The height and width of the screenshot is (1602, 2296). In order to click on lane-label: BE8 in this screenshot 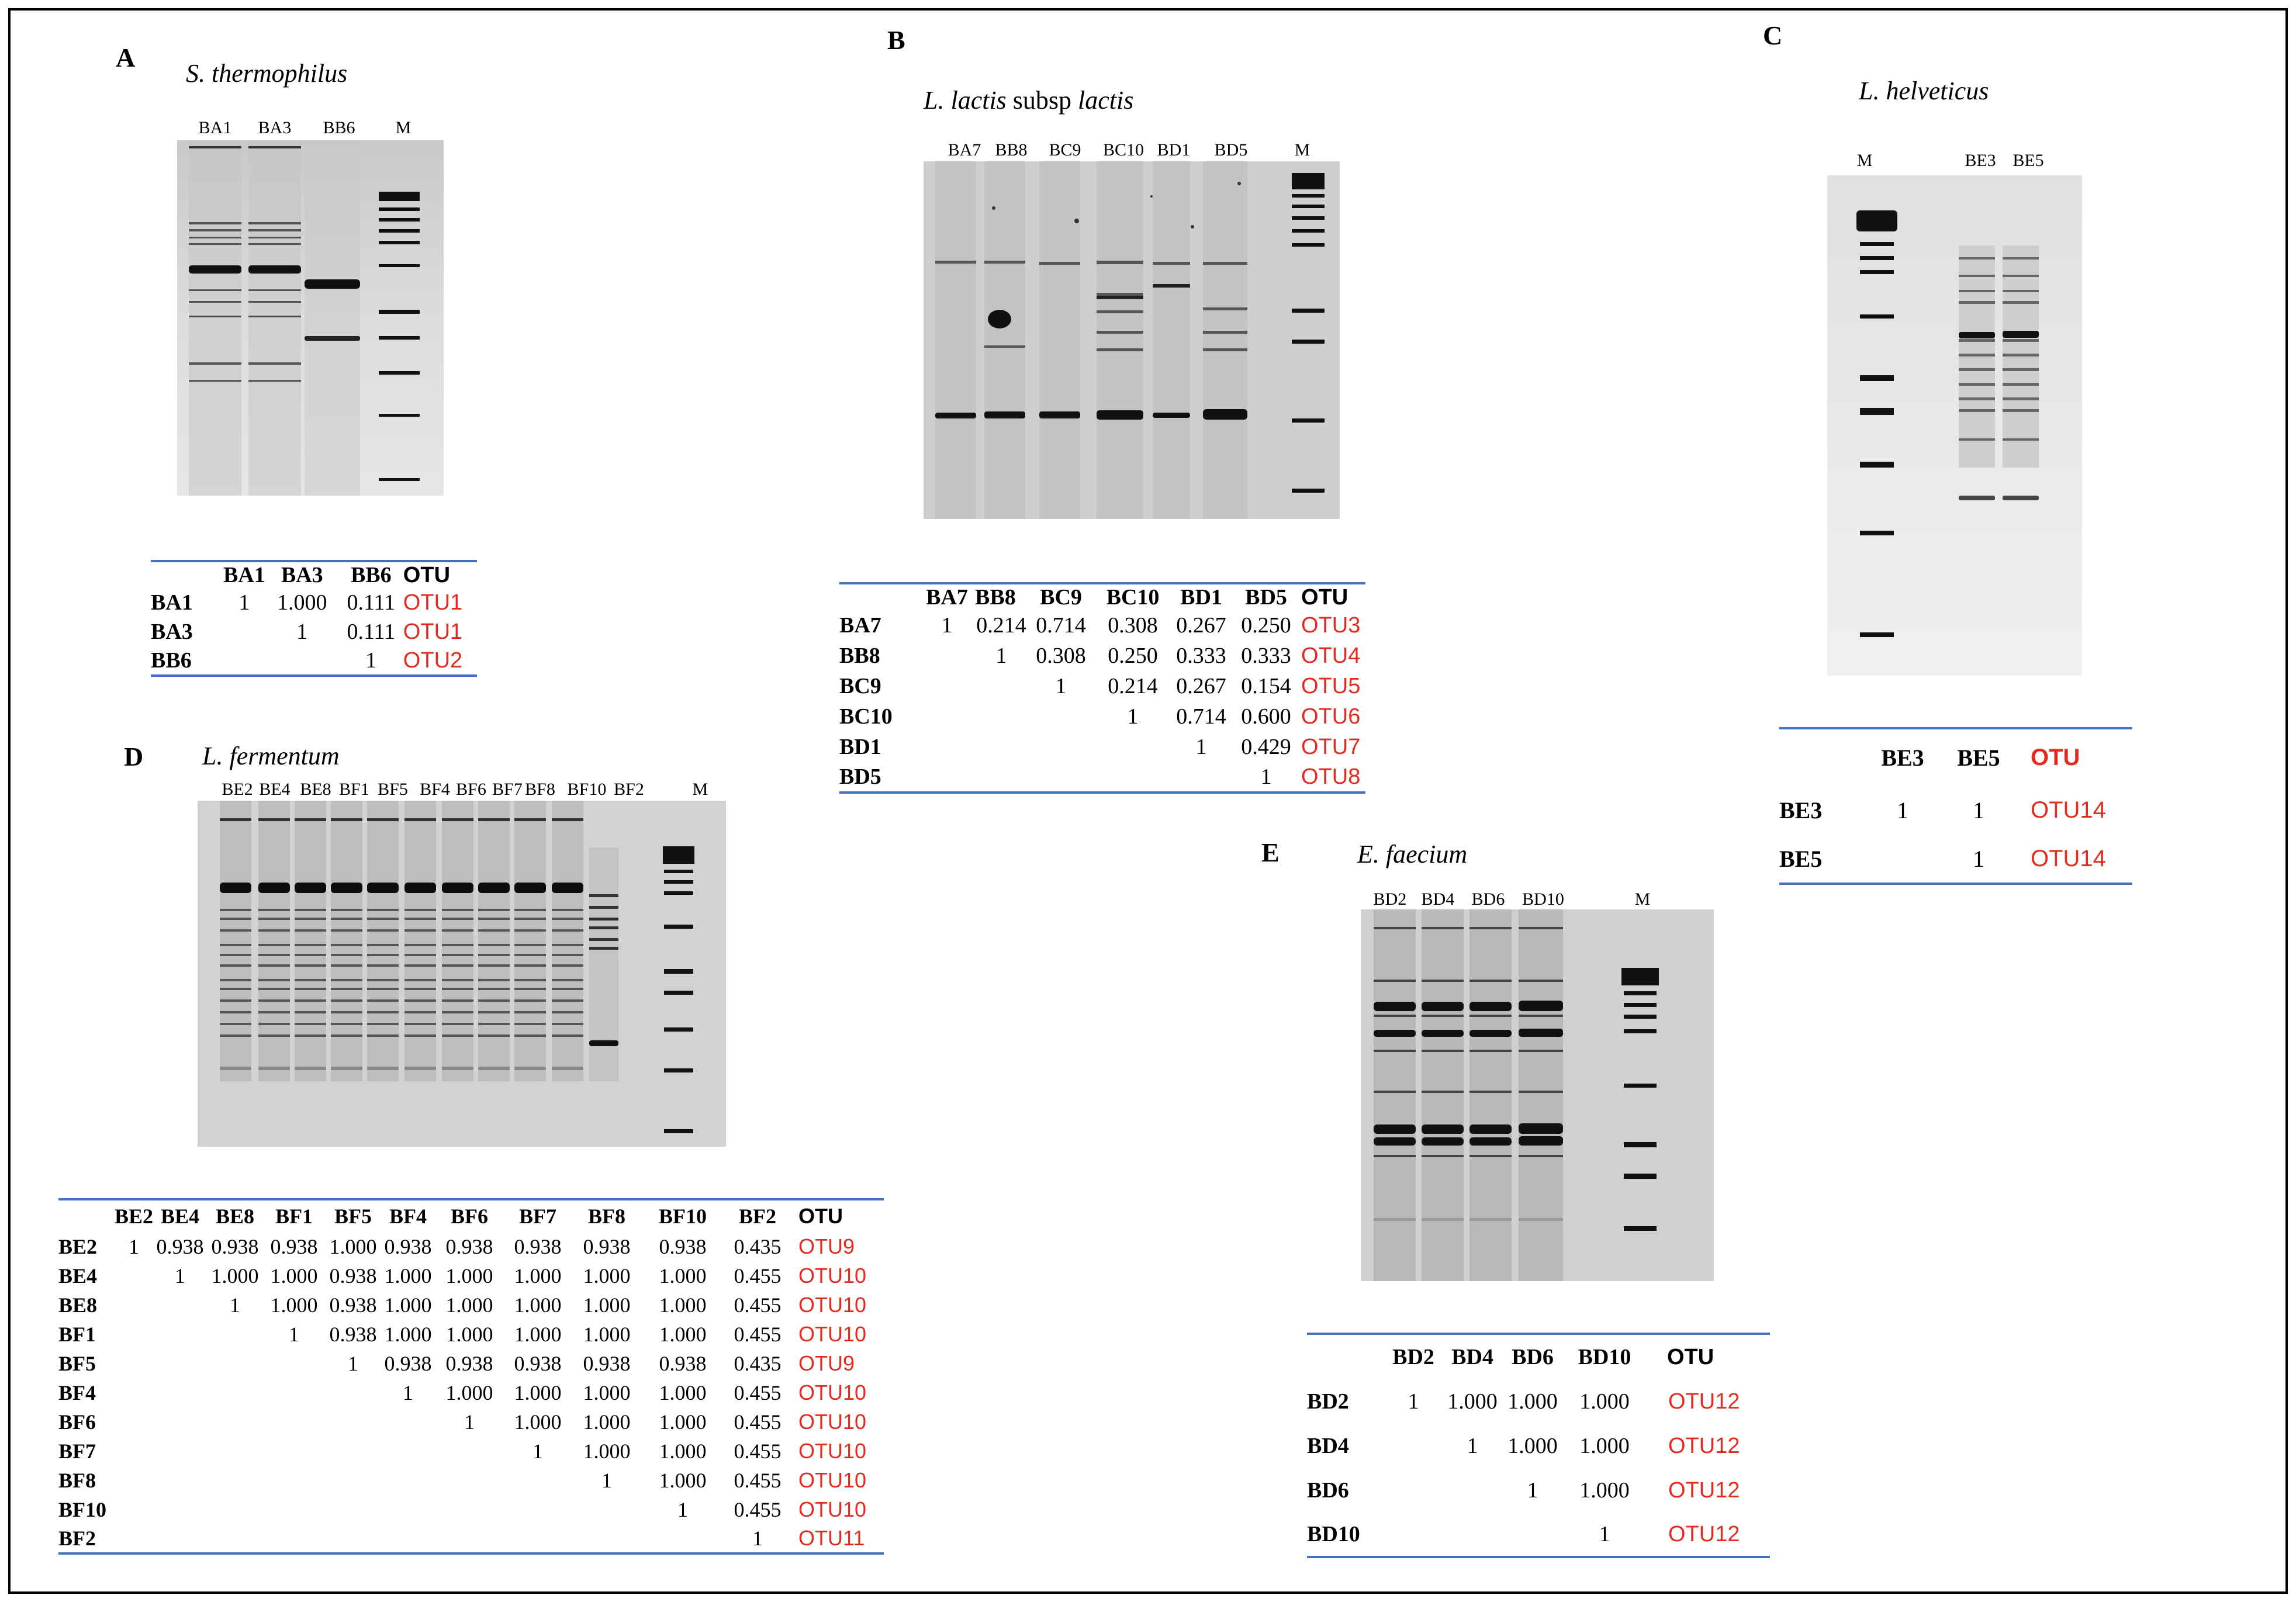, I will do `click(315, 790)`.